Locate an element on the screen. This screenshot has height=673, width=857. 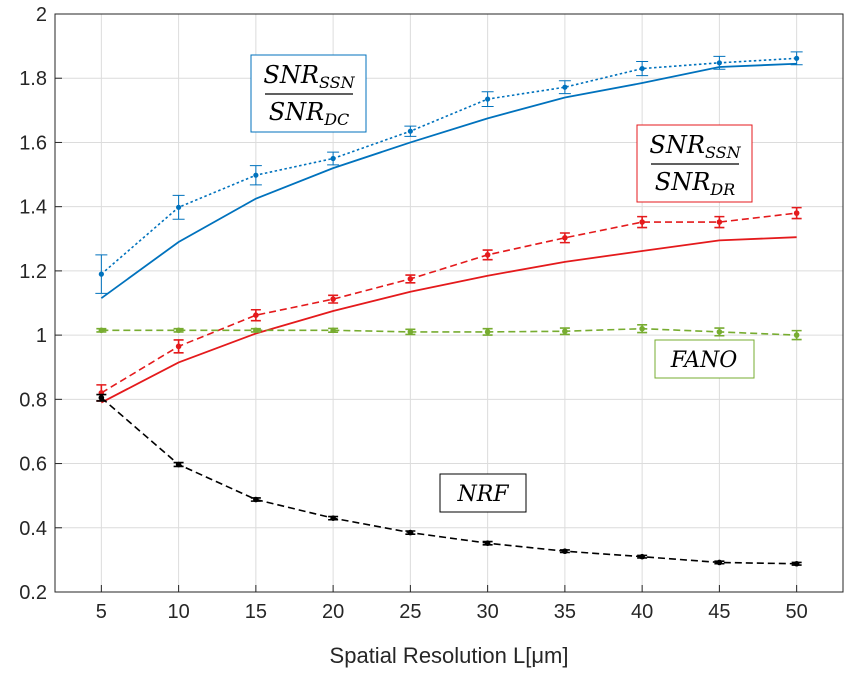
y-tick-label: 0.8 is located at coordinates (33, 400).